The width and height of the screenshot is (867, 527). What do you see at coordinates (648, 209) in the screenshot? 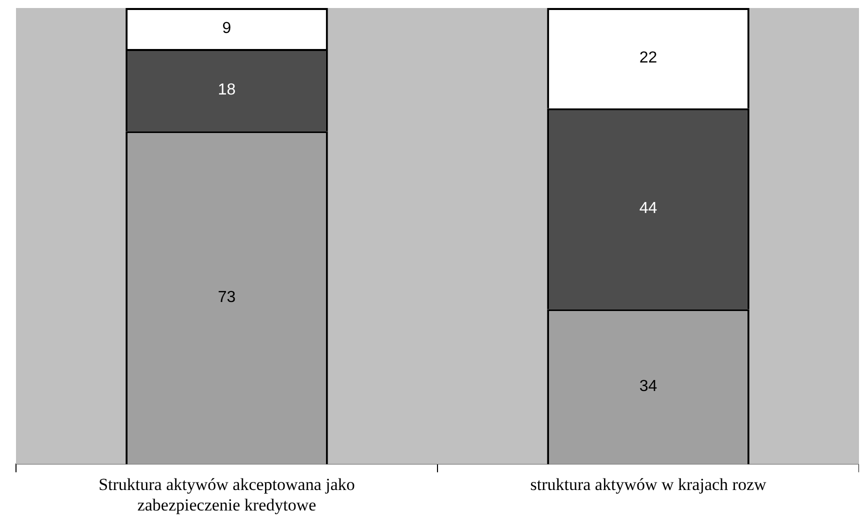
I see `data-label: 44` at bounding box center [648, 209].